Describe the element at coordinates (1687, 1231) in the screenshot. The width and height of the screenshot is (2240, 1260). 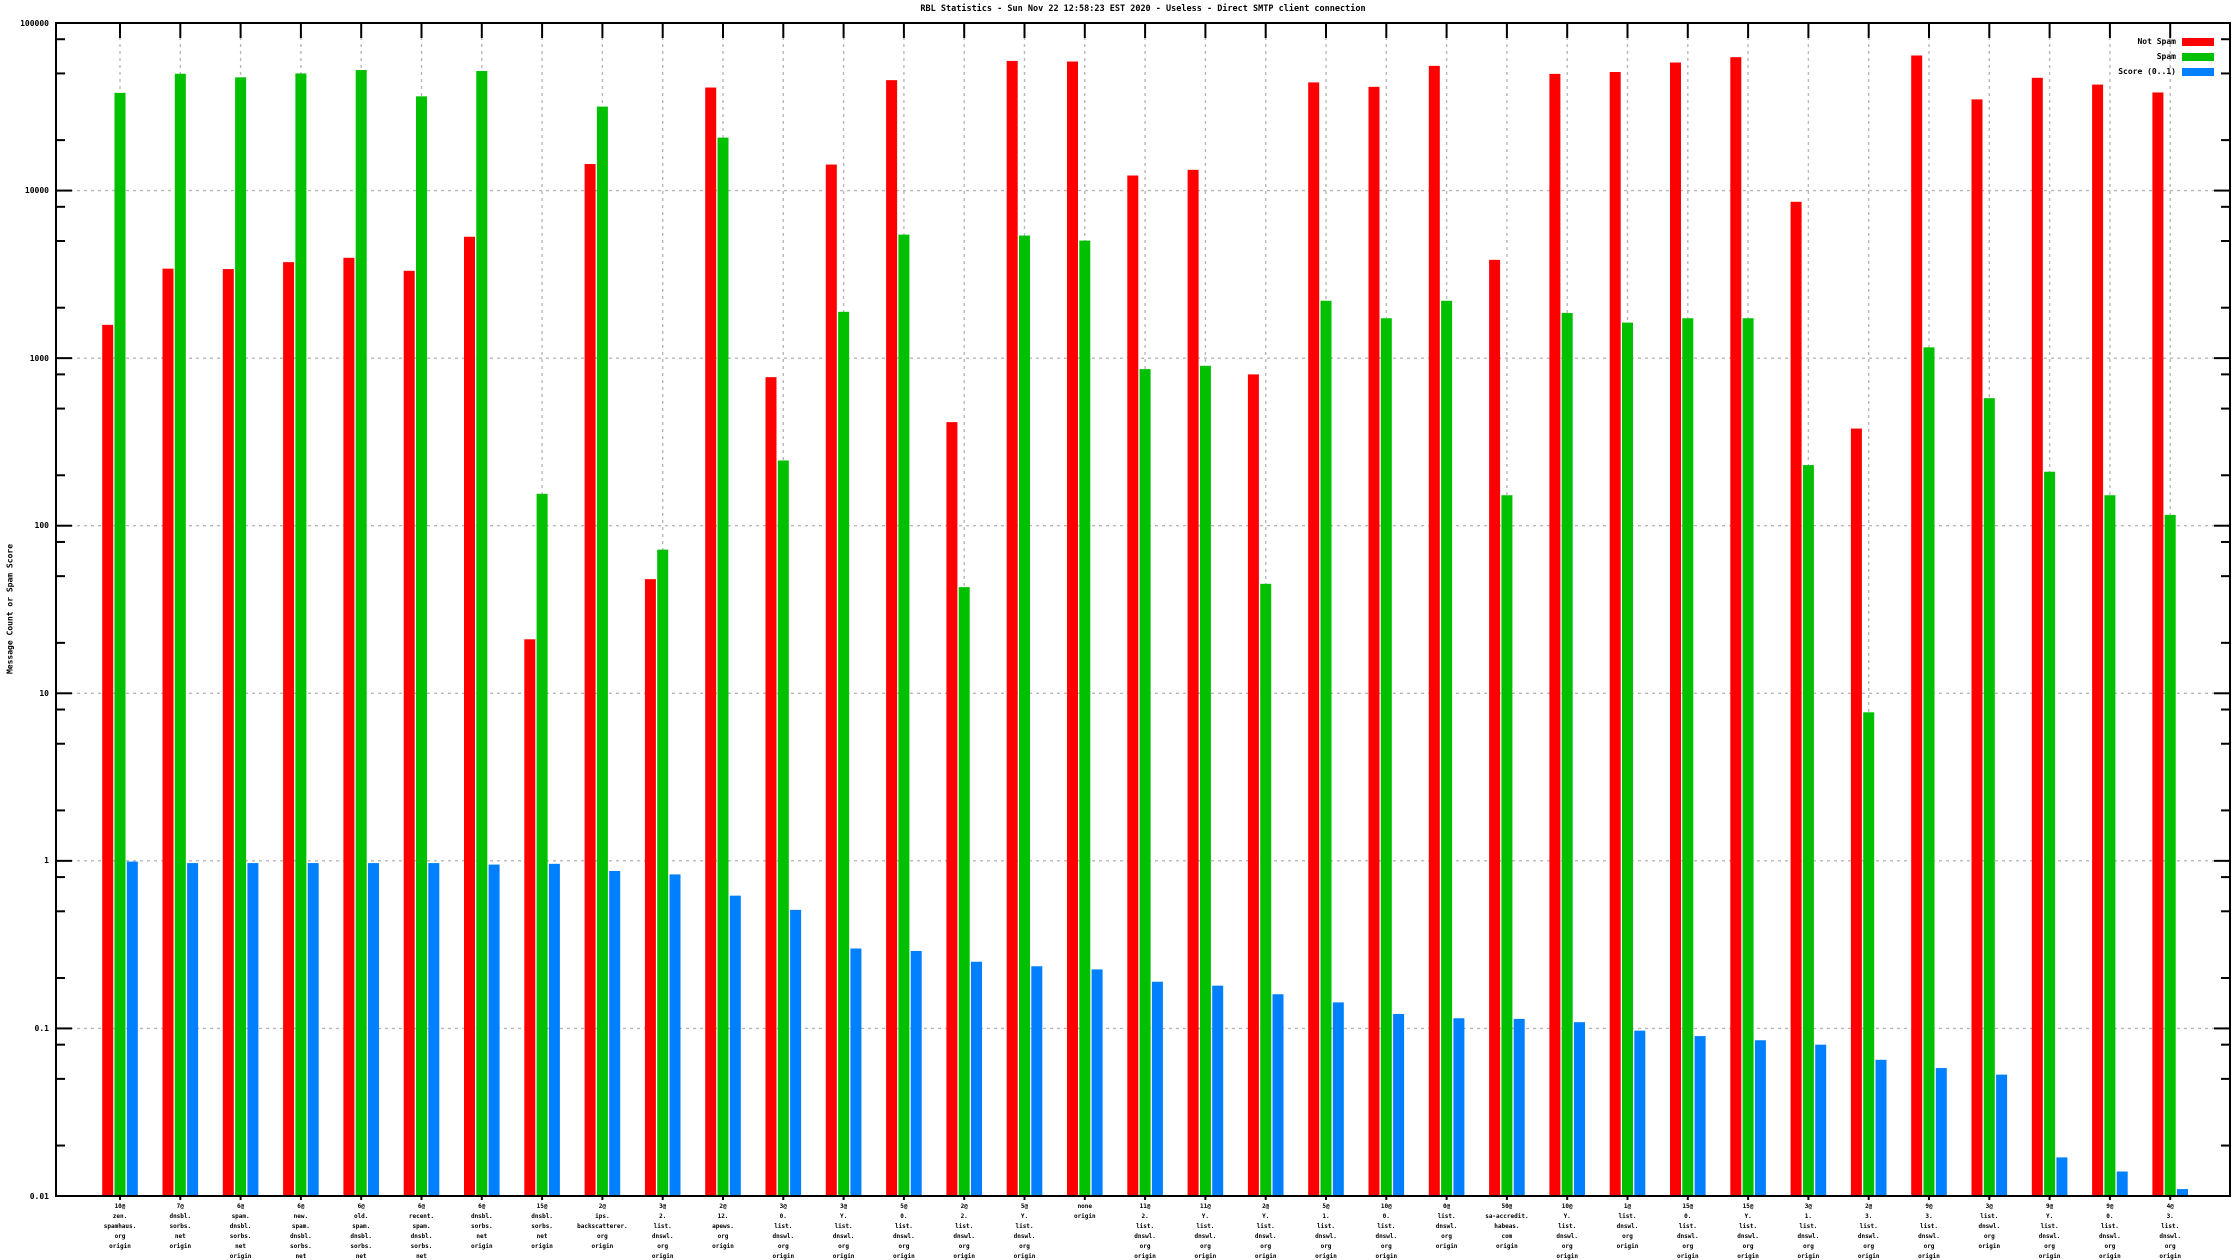
I see `x-category-label: 15@ 0. list. dnswl. org origin` at that location.